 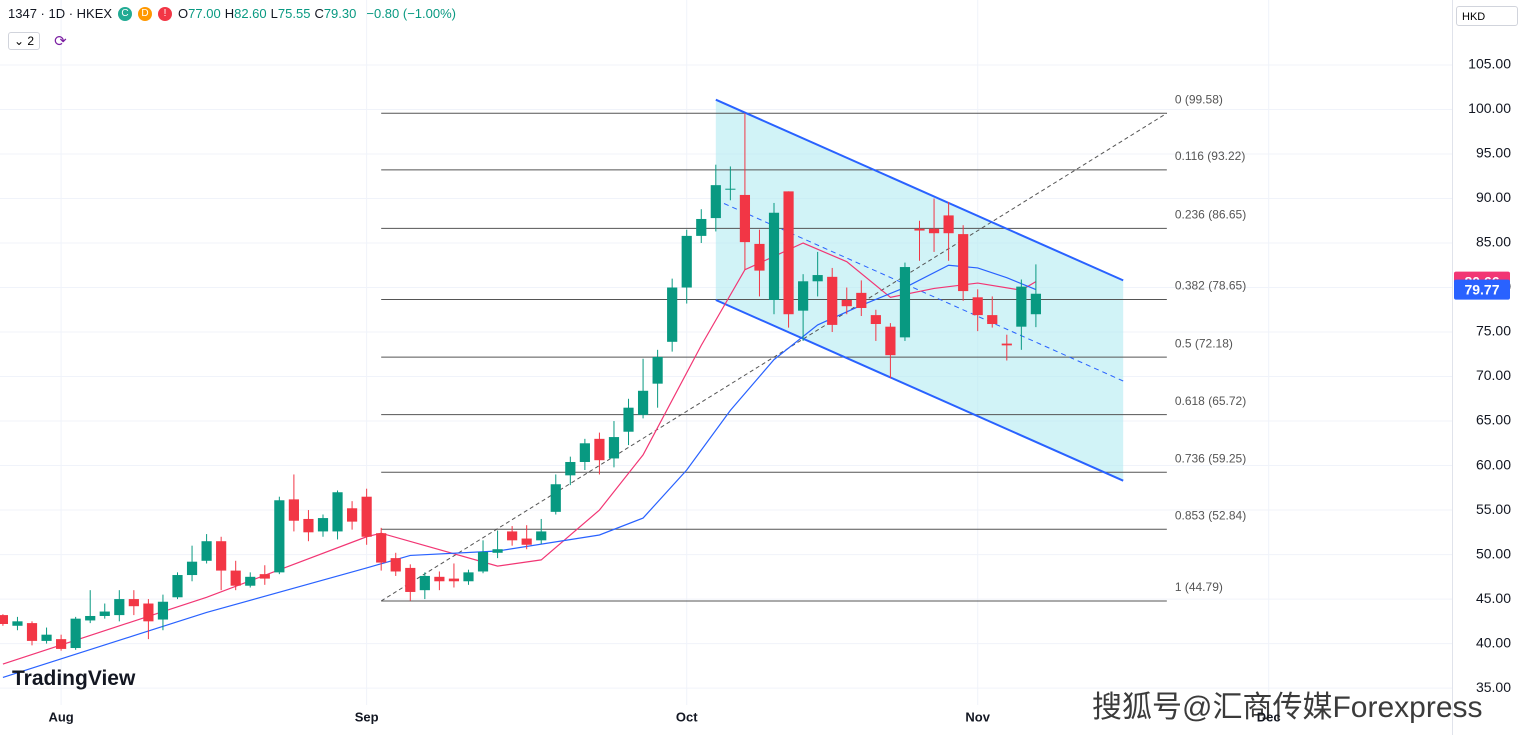 What do you see at coordinates (1493, 464) in the screenshot?
I see `y-tick-label: 60.00` at bounding box center [1493, 464].